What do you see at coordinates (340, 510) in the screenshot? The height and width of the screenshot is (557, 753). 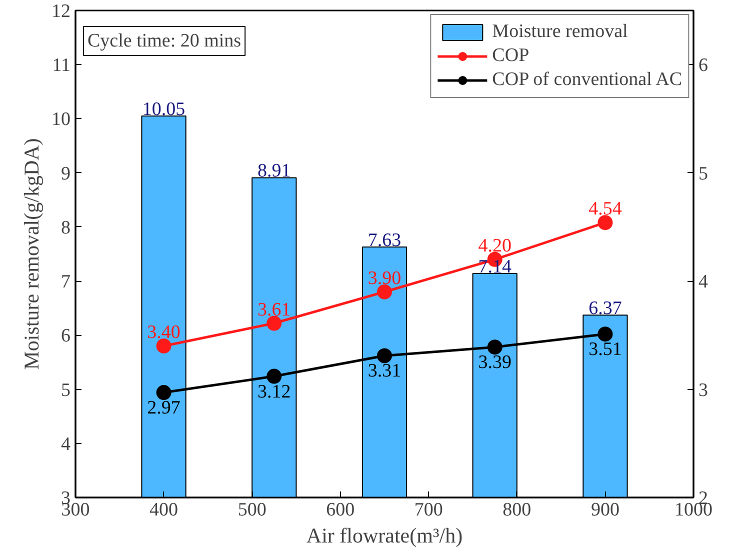 I see `x-tick-label: 600` at bounding box center [340, 510].